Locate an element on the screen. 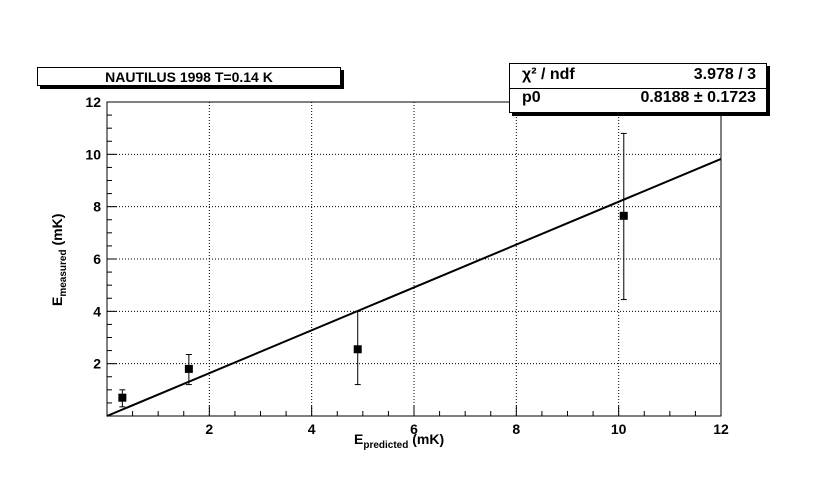  x-tick-label: 8 is located at coordinates (516, 429).